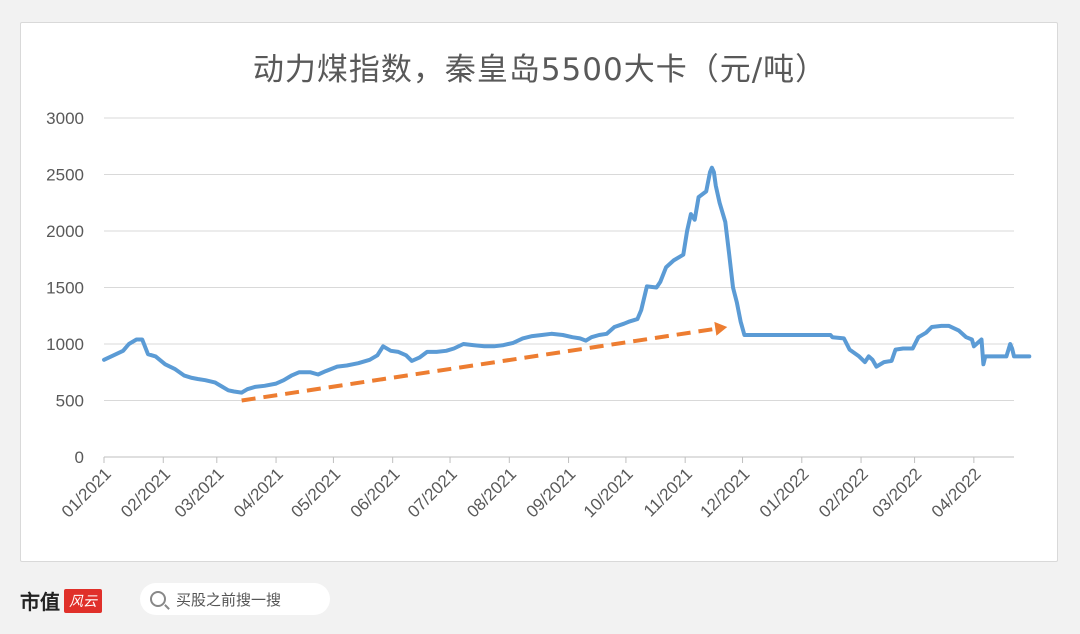 This screenshot has width=1080, height=634. What do you see at coordinates (258, 492) in the screenshot?
I see `x-tick-label: 04/2021` at bounding box center [258, 492].